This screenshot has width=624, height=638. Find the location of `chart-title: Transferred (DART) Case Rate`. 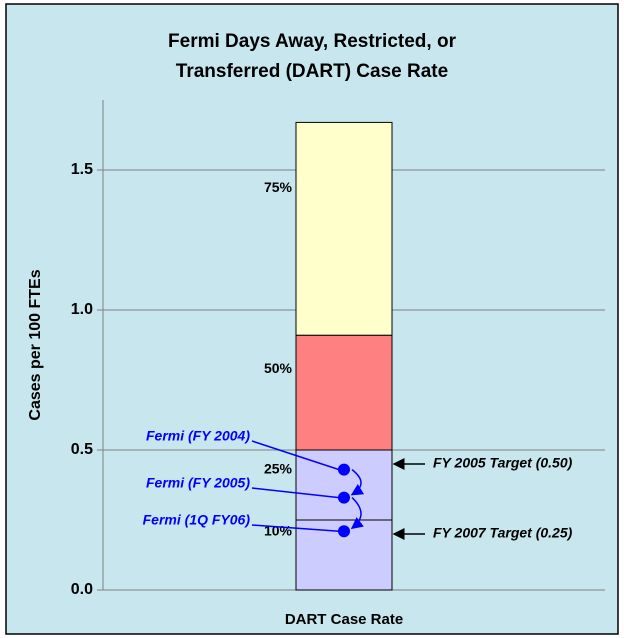

chart-title: Transferred (DART) Case Rate is located at coordinates (312, 71).